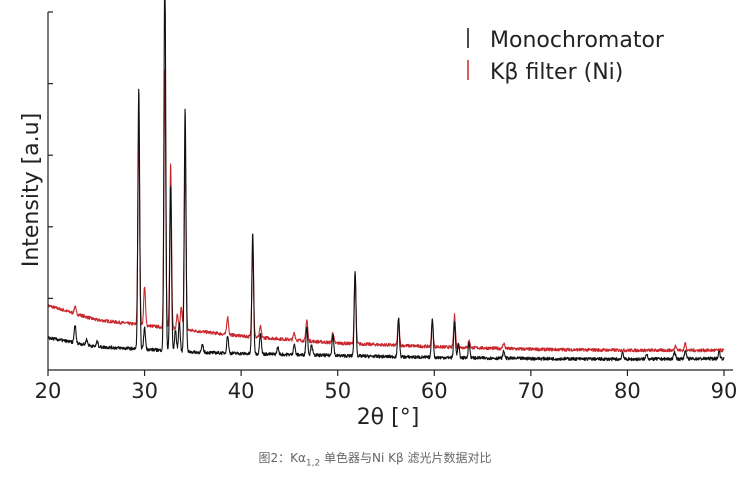 Image resolution: width=750 pixels, height=478 pixels. I want to click on x-tick-label: 30, so click(144, 391).